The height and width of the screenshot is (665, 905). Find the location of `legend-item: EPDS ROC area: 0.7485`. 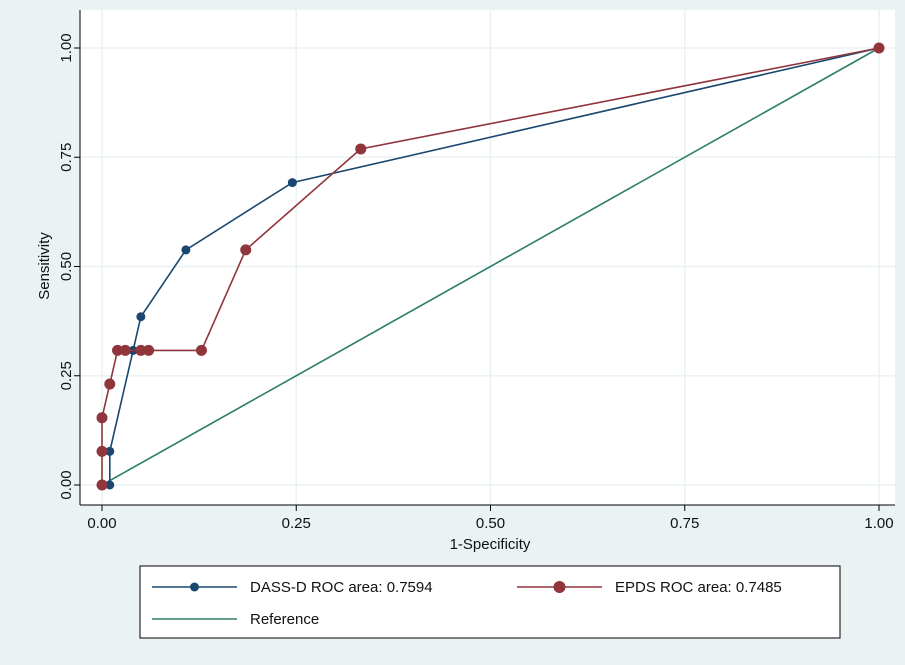

legend-item: EPDS ROC area: 0.7485 is located at coordinates (649, 587).